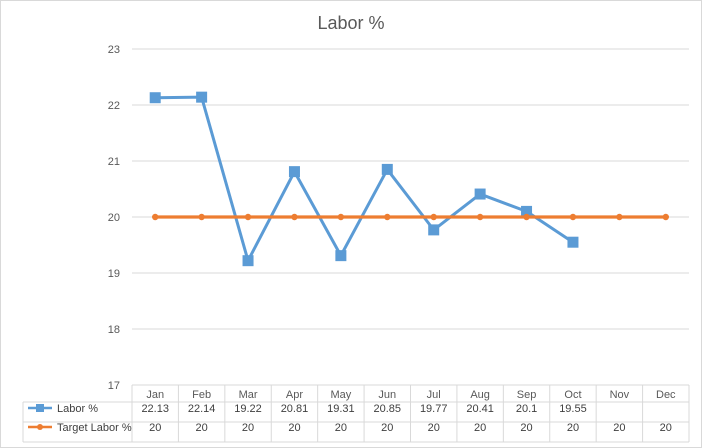 Image resolution: width=702 pixels, height=448 pixels. Describe the element at coordinates (434, 409) in the screenshot. I see `table-cell-value: 19.77` at that location.